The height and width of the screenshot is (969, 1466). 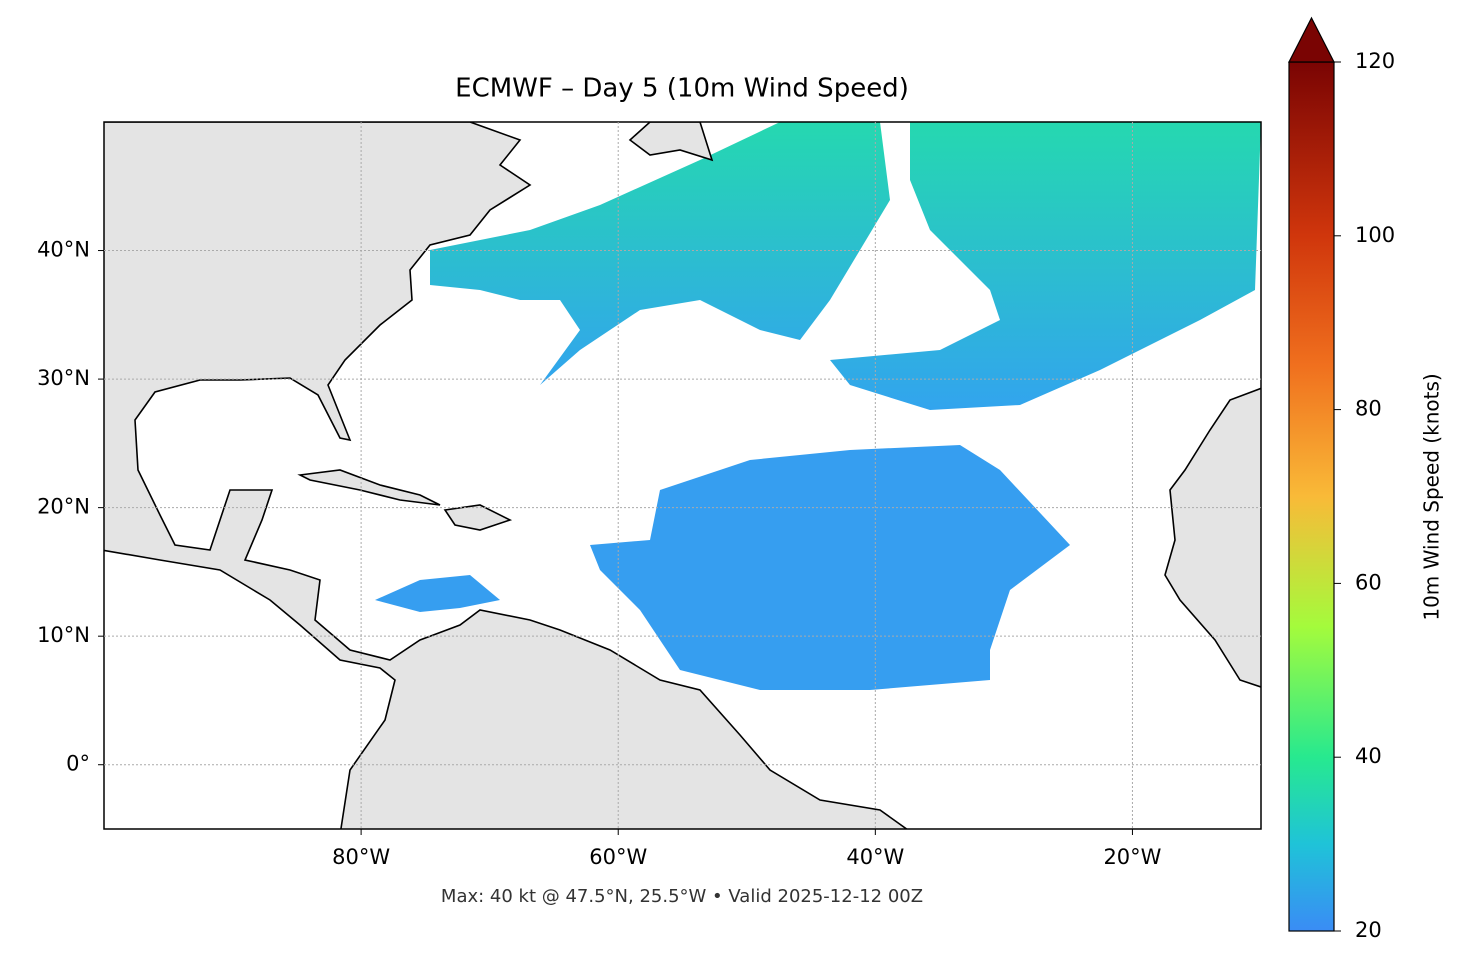 What do you see at coordinates (1432, 496) in the screenshot?
I see `colorbar-label: 10m Wind Speed (knots)` at bounding box center [1432, 496].